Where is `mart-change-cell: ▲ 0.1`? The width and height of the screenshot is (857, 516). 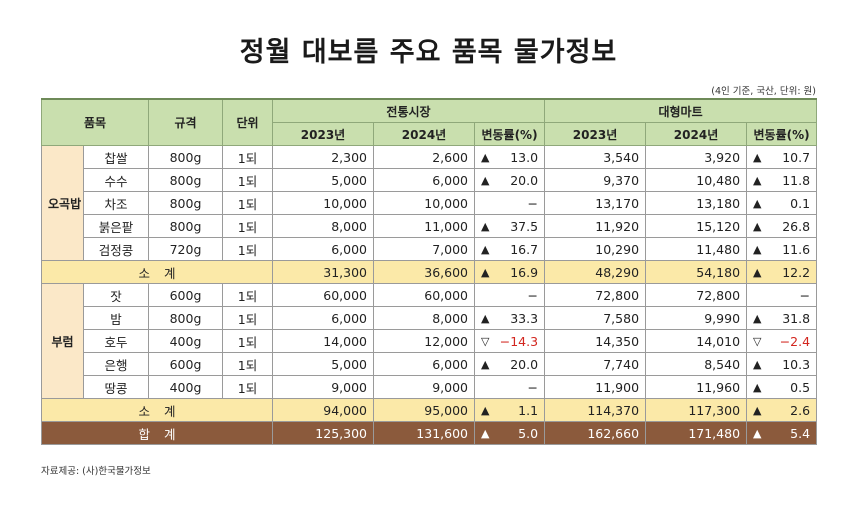
mart-change-cell: ▲ 0.1 is located at coordinates (782, 203).